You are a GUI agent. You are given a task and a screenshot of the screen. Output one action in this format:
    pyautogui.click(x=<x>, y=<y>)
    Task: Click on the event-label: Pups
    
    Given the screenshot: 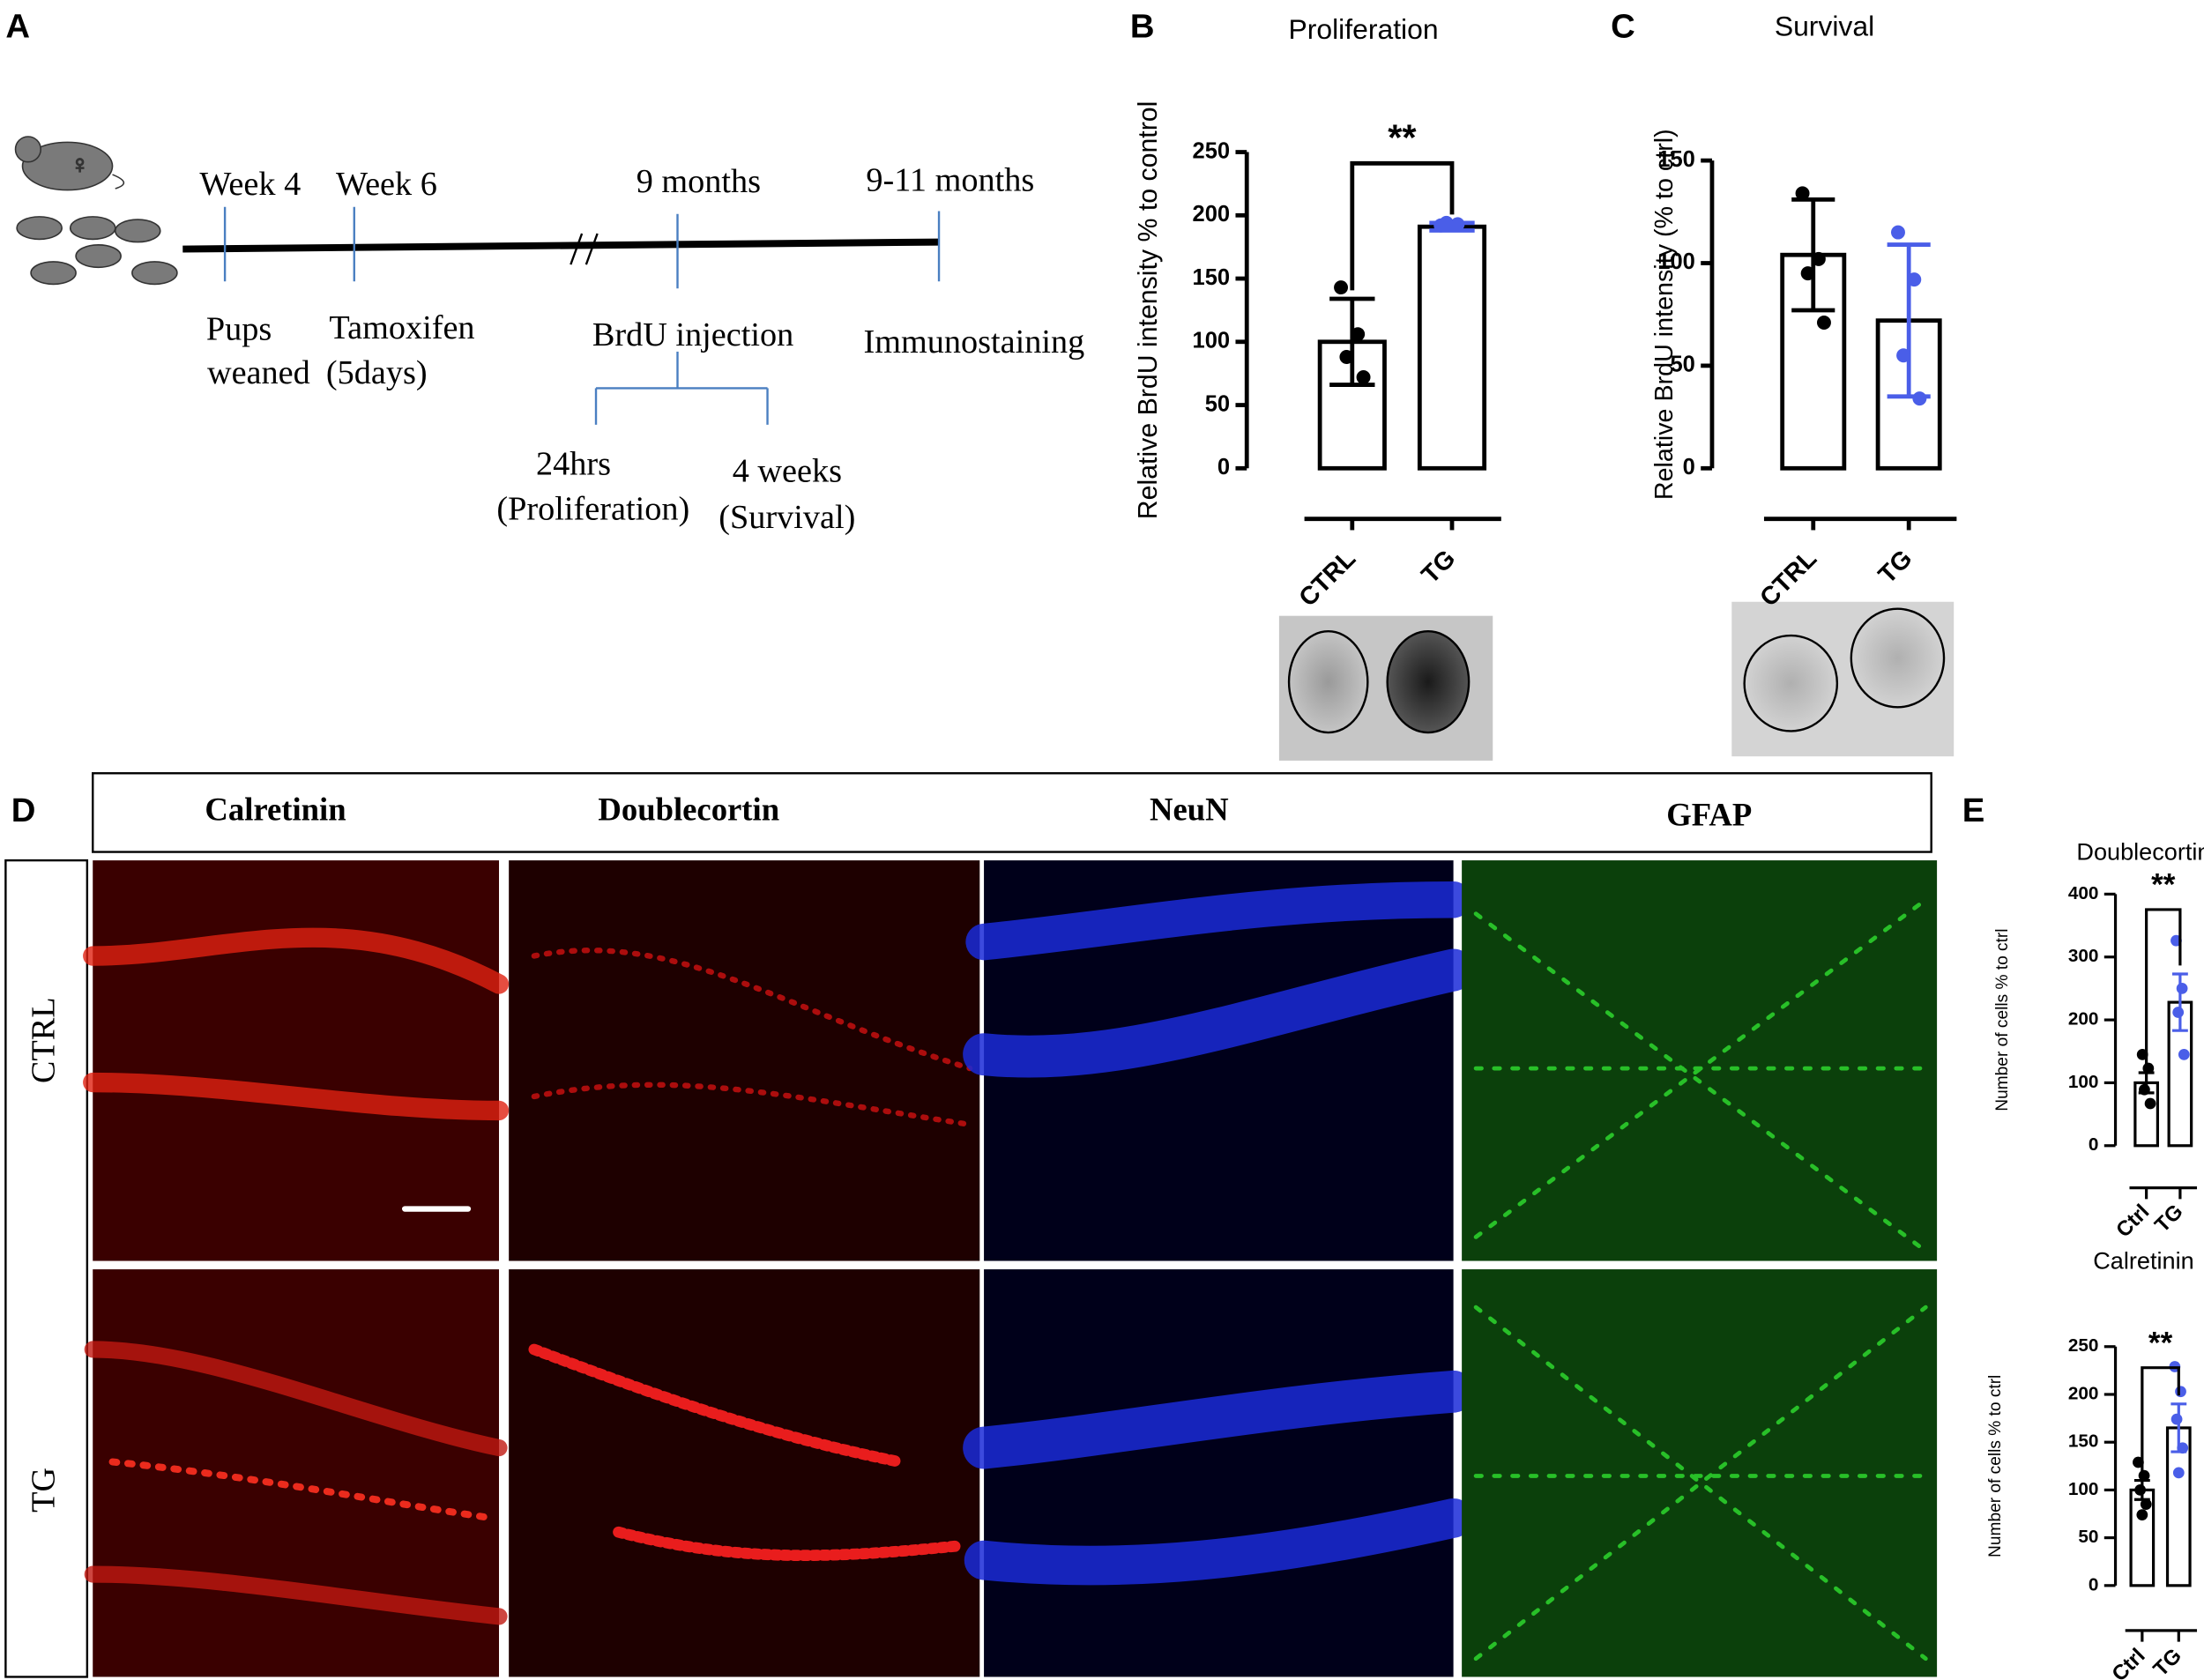 What is the action you would take?
    pyautogui.click(x=239, y=328)
    